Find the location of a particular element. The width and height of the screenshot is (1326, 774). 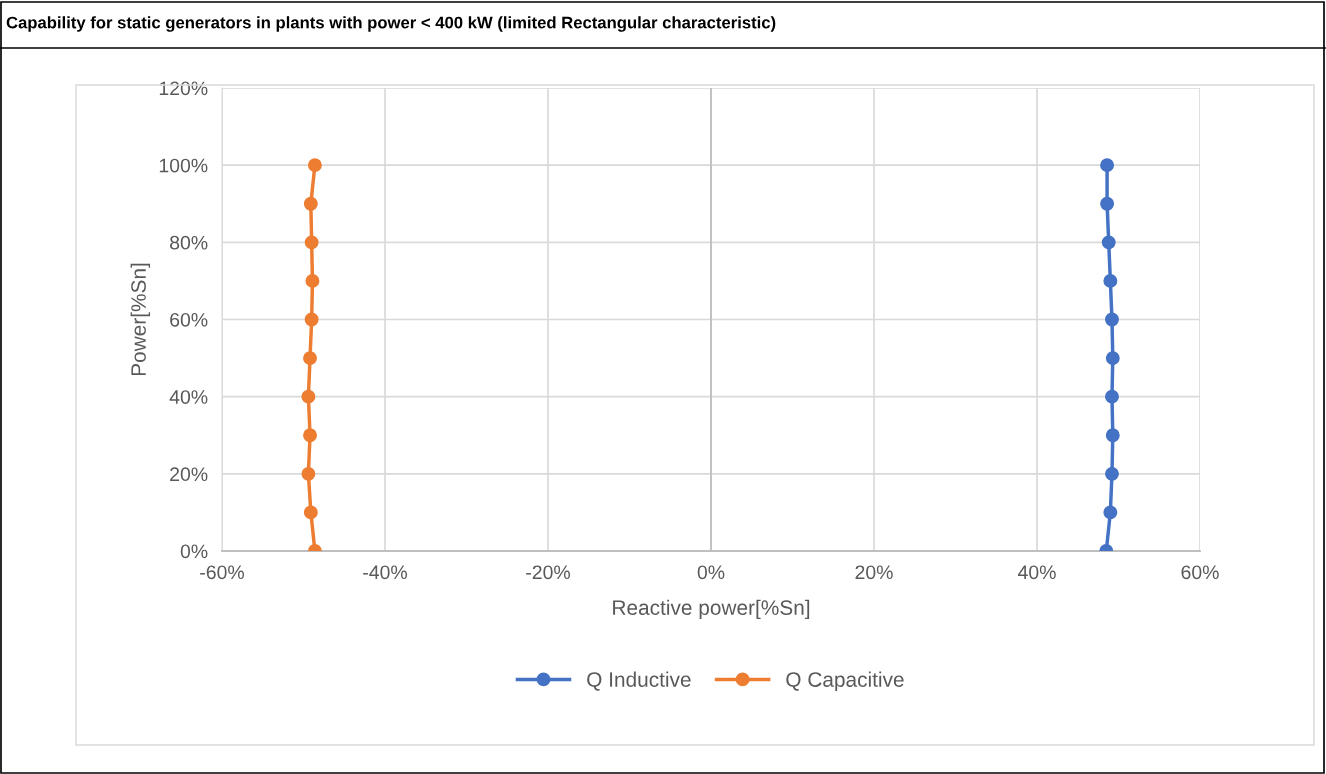

x-tick-label: -40% is located at coordinates (385, 572).